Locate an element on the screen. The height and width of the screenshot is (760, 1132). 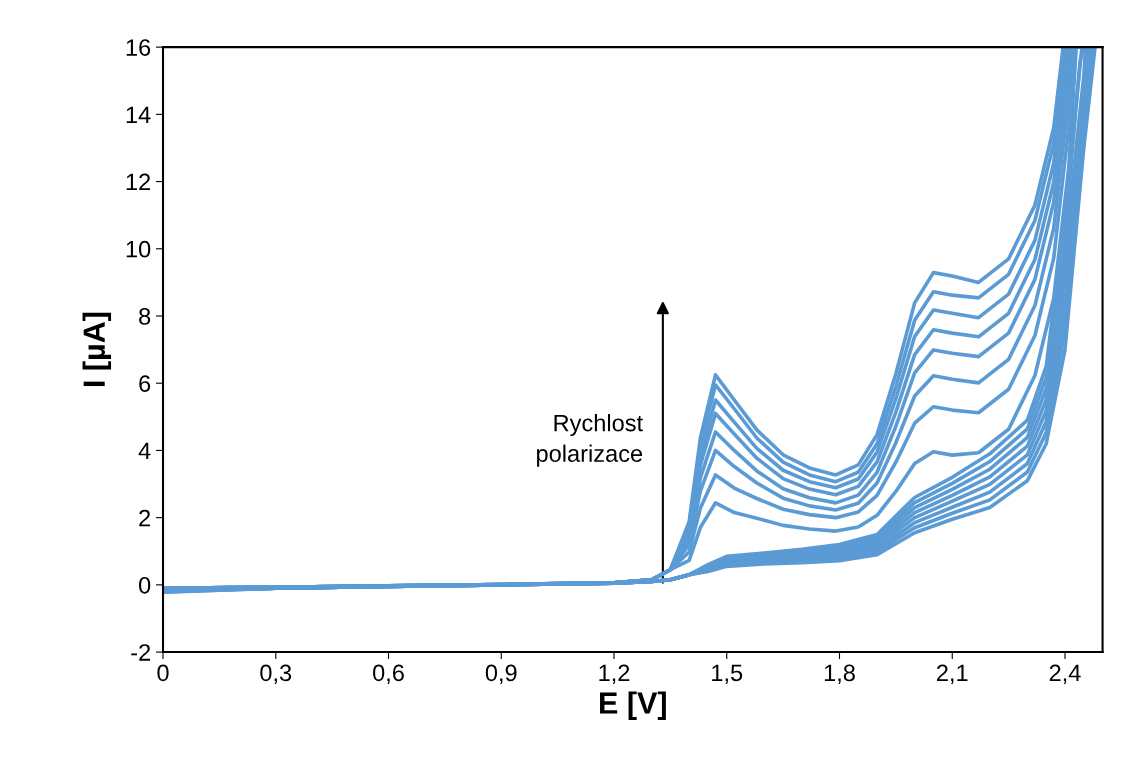
x-tick-label: 2,4 is located at coordinates (1065, 674).